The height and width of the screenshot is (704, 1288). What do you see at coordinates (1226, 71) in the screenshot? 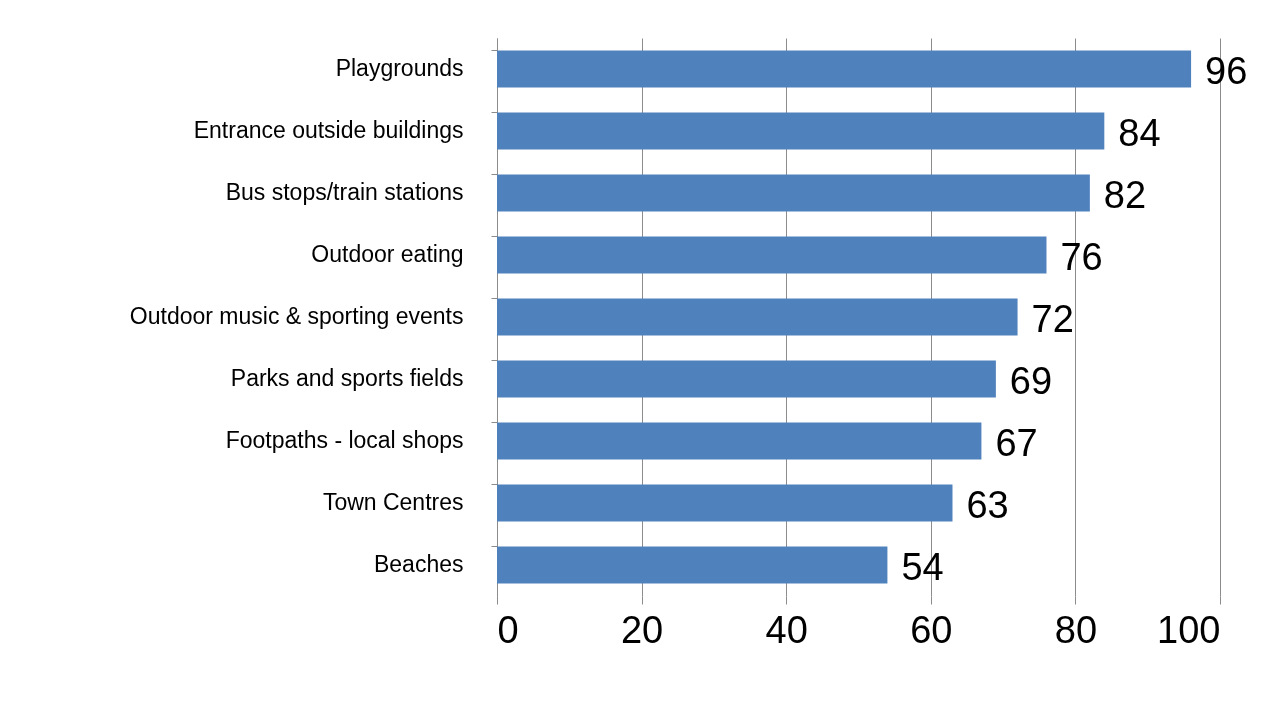
I see `data-label: 96` at bounding box center [1226, 71].